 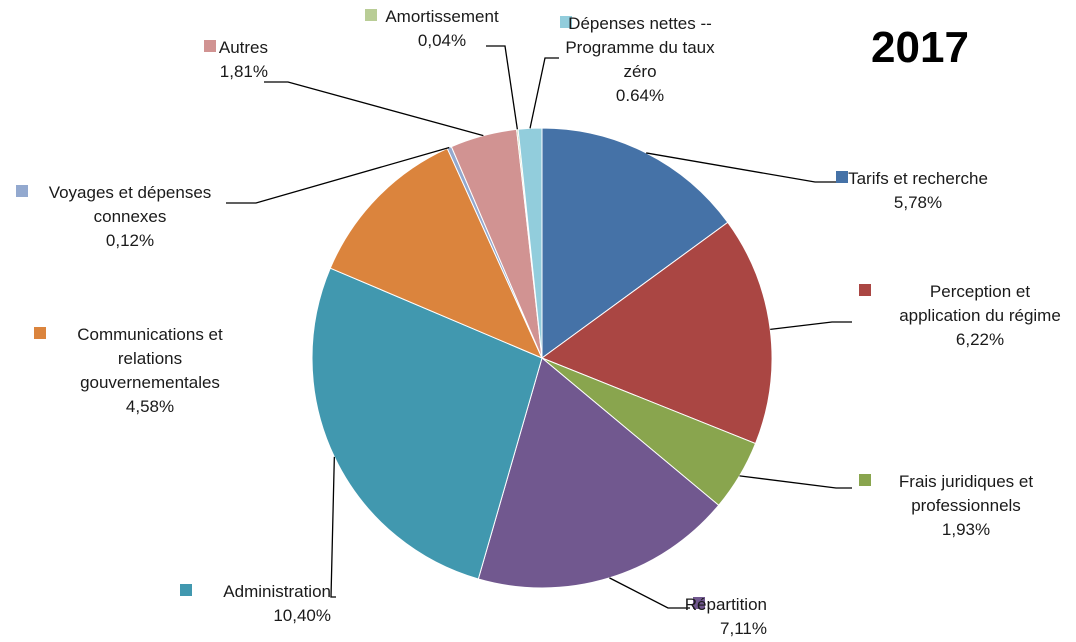 What do you see at coordinates (966, 481) in the screenshot?
I see `slice-label: Frais juridiques et` at bounding box center [966, 481].